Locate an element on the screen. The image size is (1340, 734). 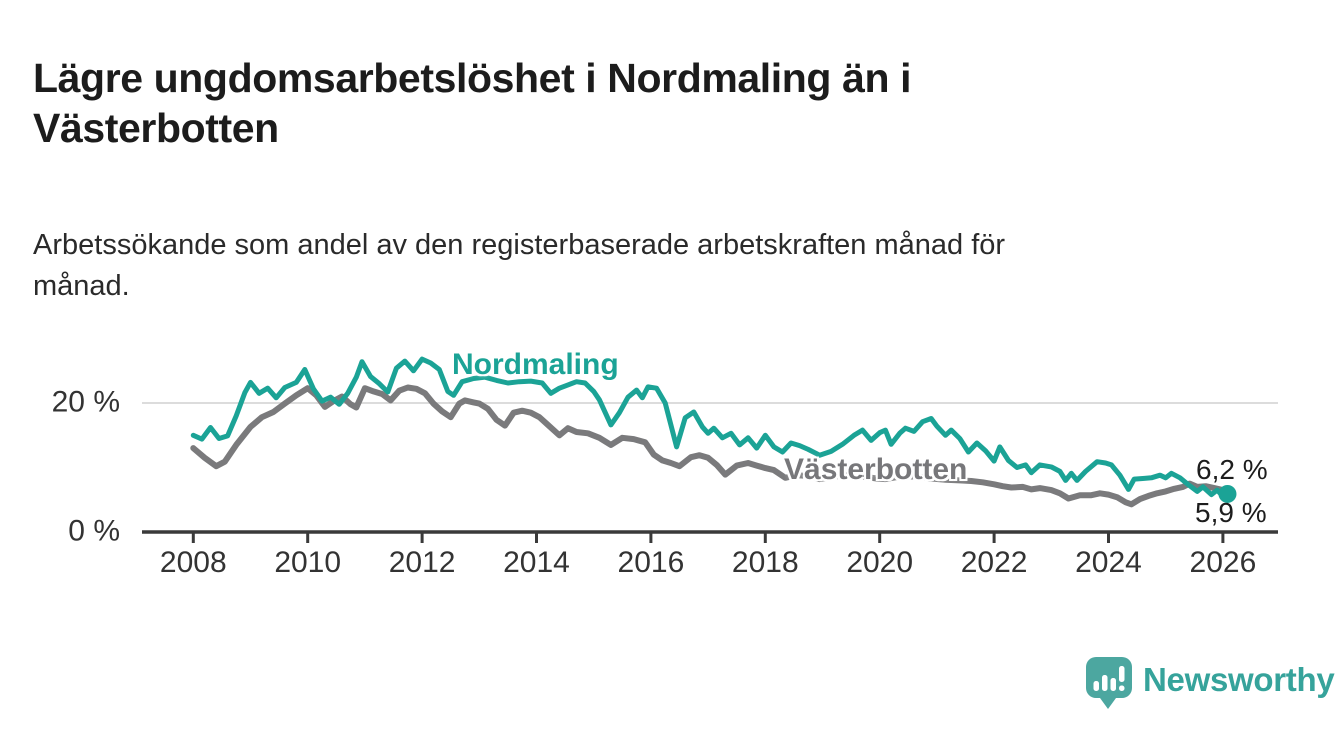
x-tick-label: 2012 is located at coordinates (422, 562).